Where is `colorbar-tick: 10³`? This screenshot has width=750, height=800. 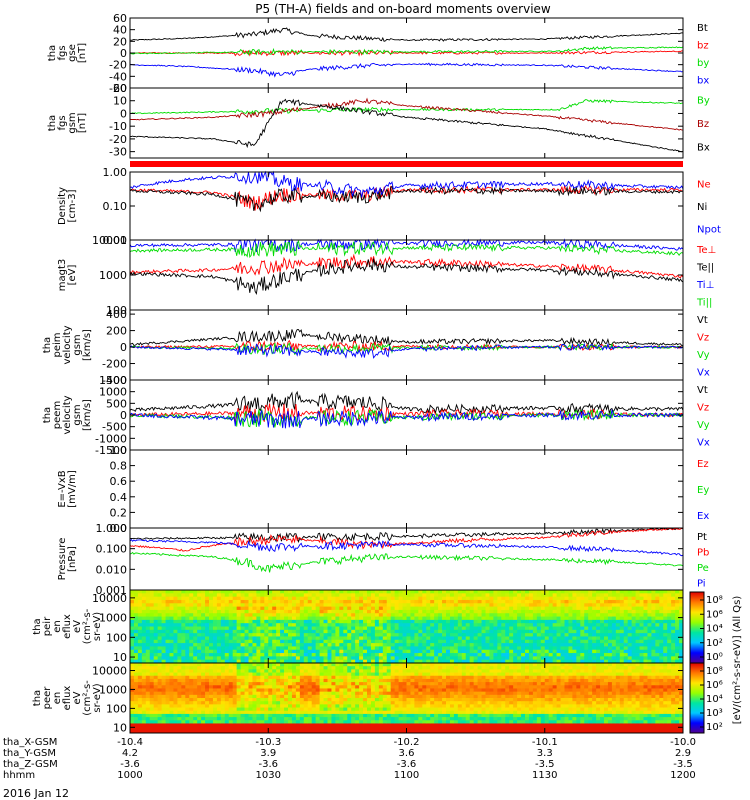 colorbar-tick: 10³ is located at coordinates (714, 713).